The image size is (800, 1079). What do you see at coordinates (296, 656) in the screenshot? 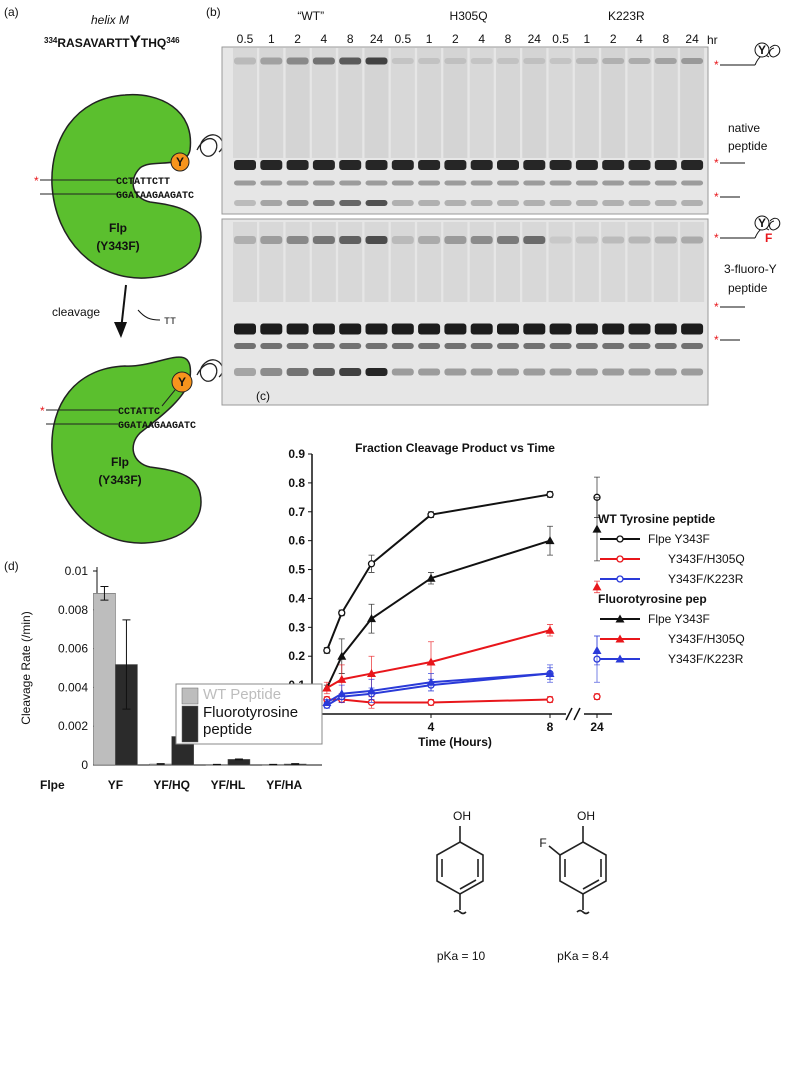
I see `y-tick-label: 0.2` at bounding box center [296, 656].